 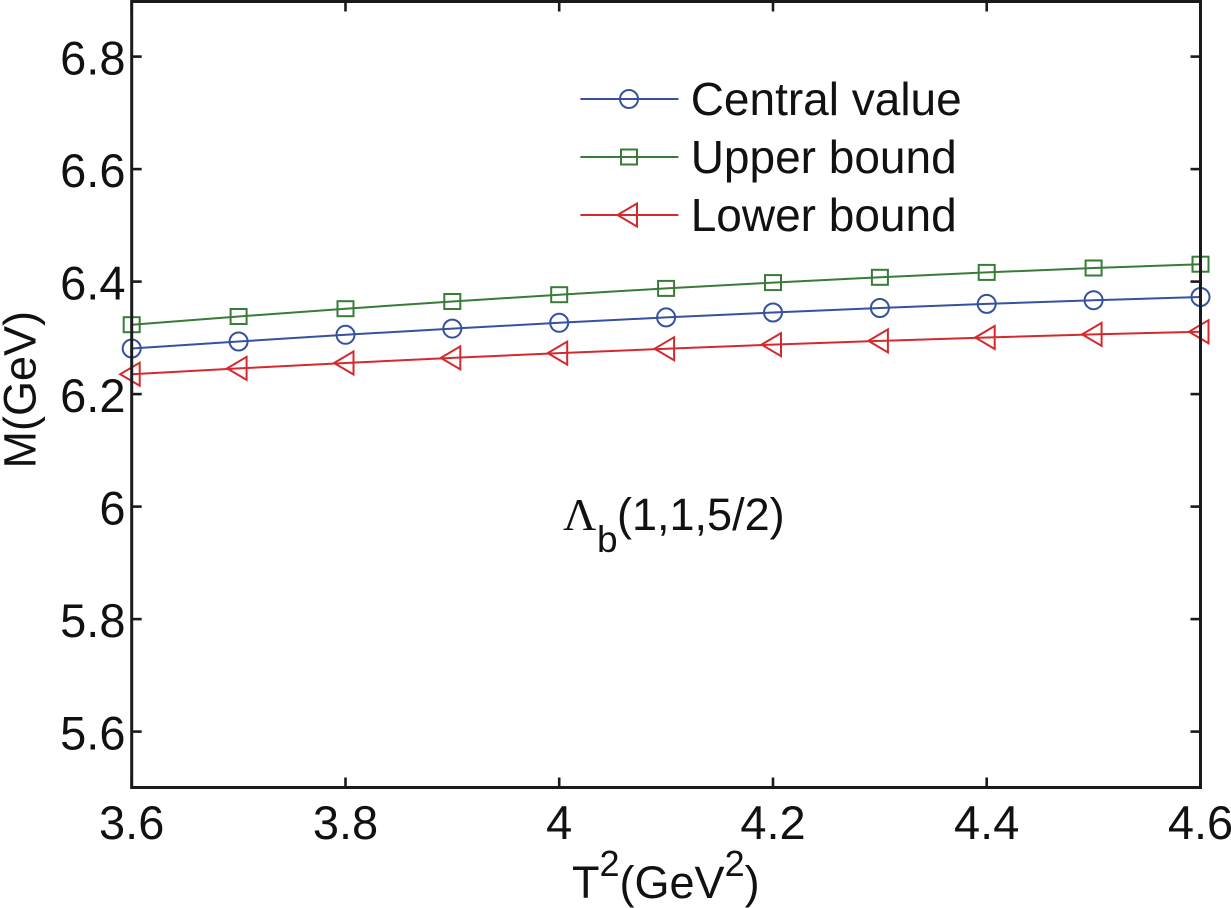 I want to click on svg-text: 3.6, so click(x=131, y=822).